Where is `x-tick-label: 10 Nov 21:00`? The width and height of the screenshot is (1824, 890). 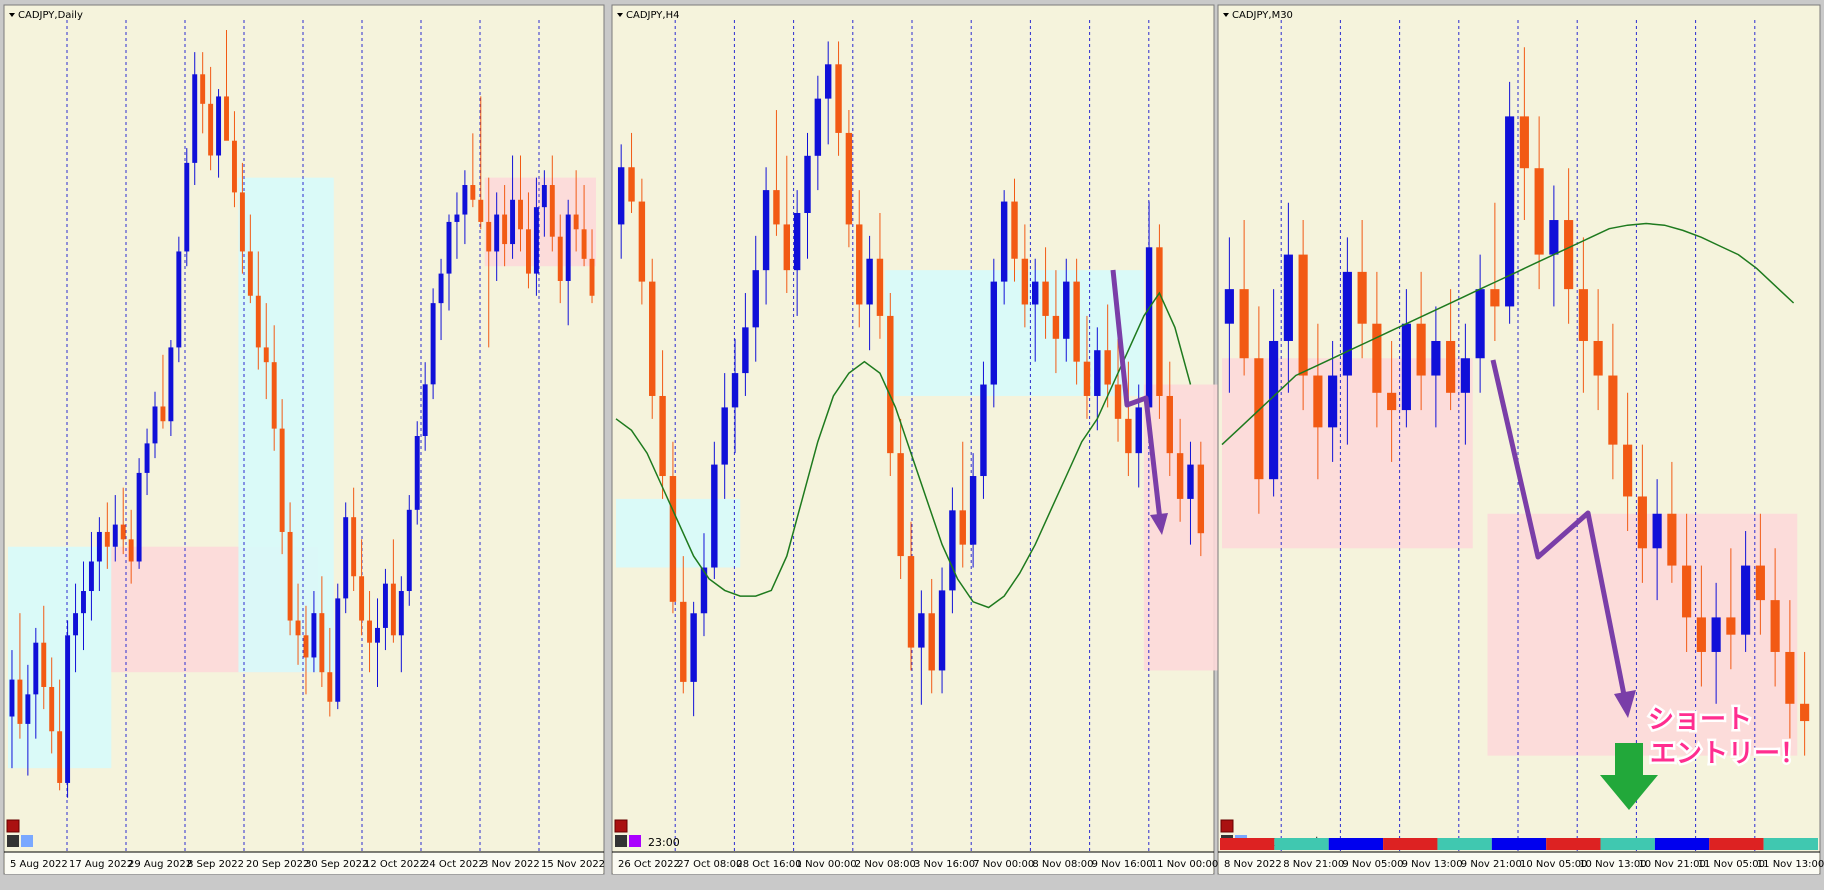 x-tick-label: 10 Nov 21:00 is located at coordinates (1671, 864).